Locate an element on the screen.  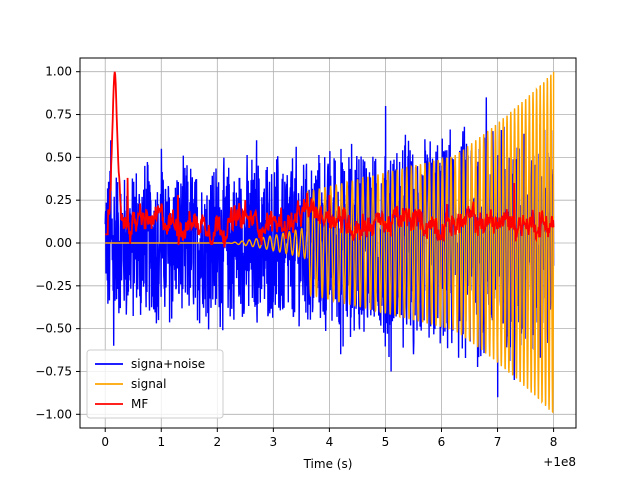
legend: signa+noise signal MF is located at coordinates (155, 384).